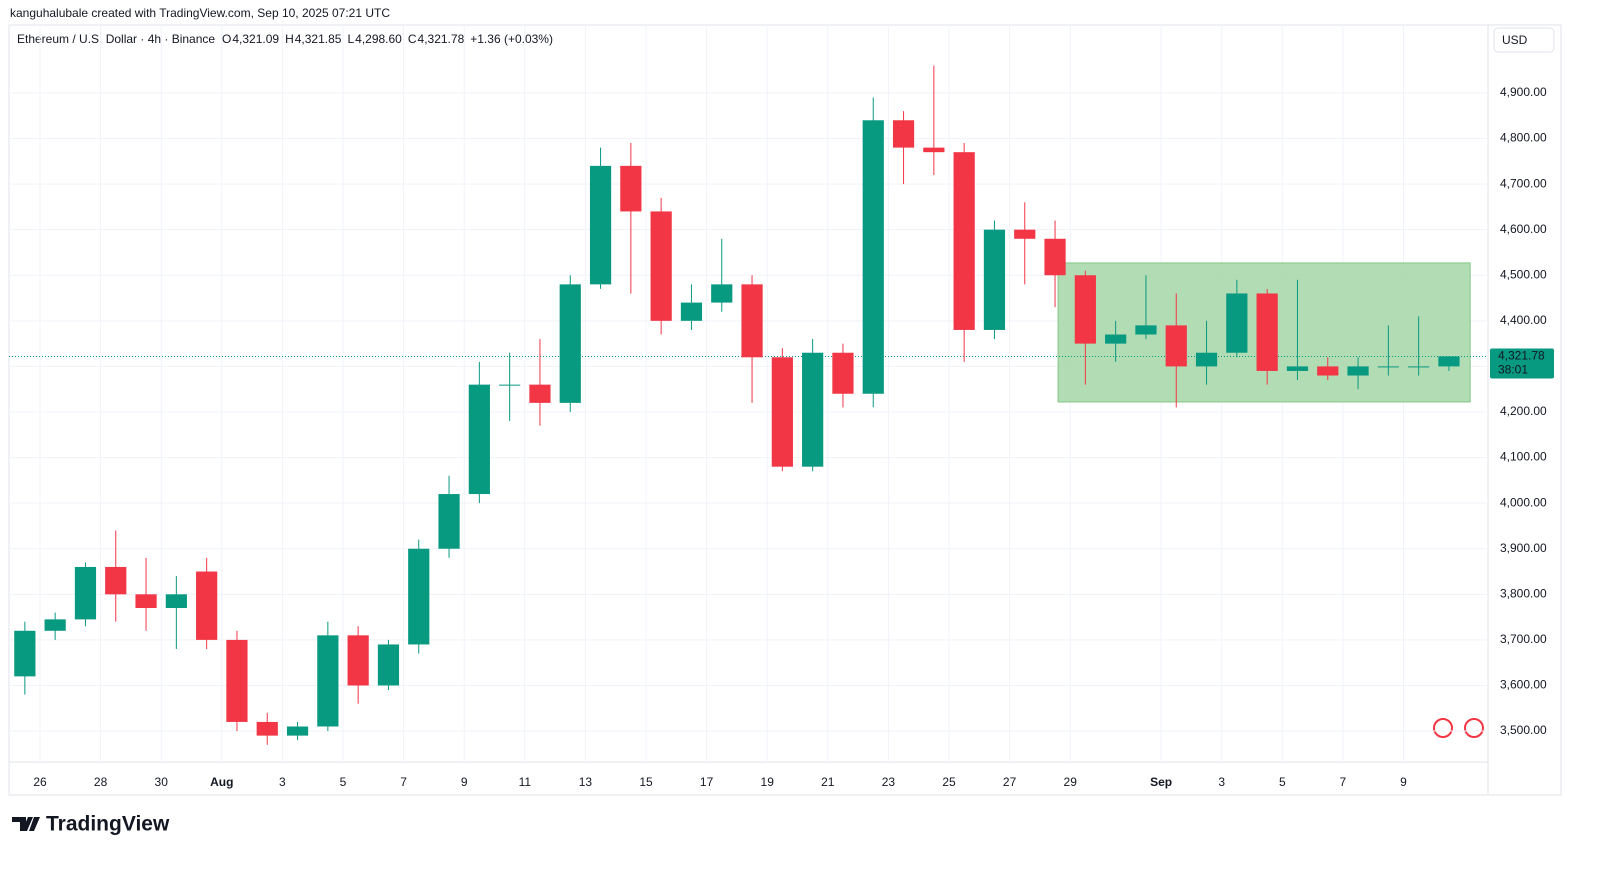  I want to click on x-tick-label: 23, so click(889, 782).